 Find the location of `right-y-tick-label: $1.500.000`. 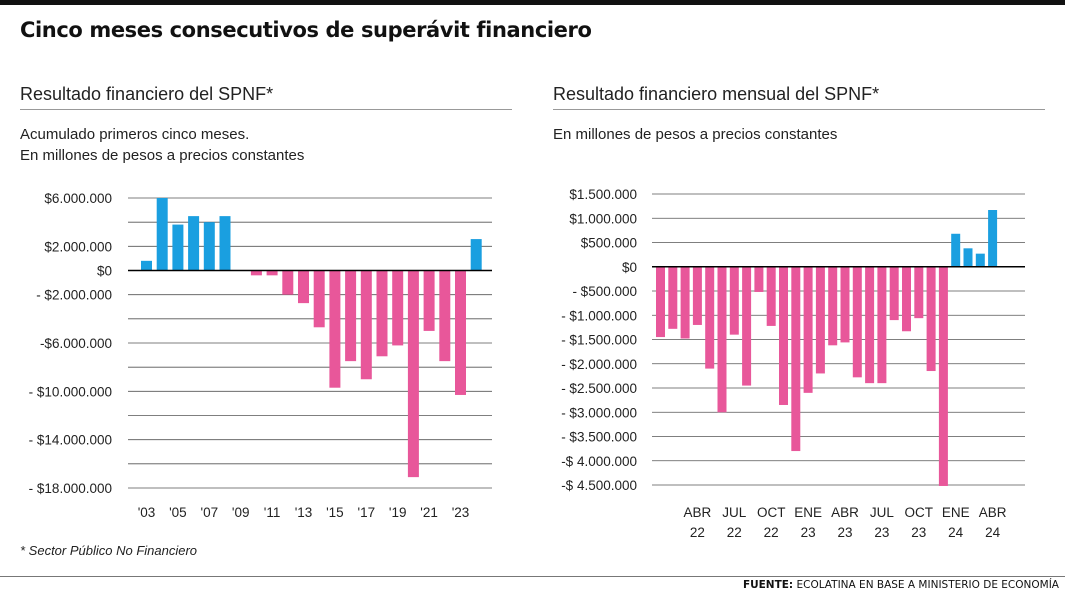

right-y-tick-label: $1.500.000 is located at coordinates (603, 194).